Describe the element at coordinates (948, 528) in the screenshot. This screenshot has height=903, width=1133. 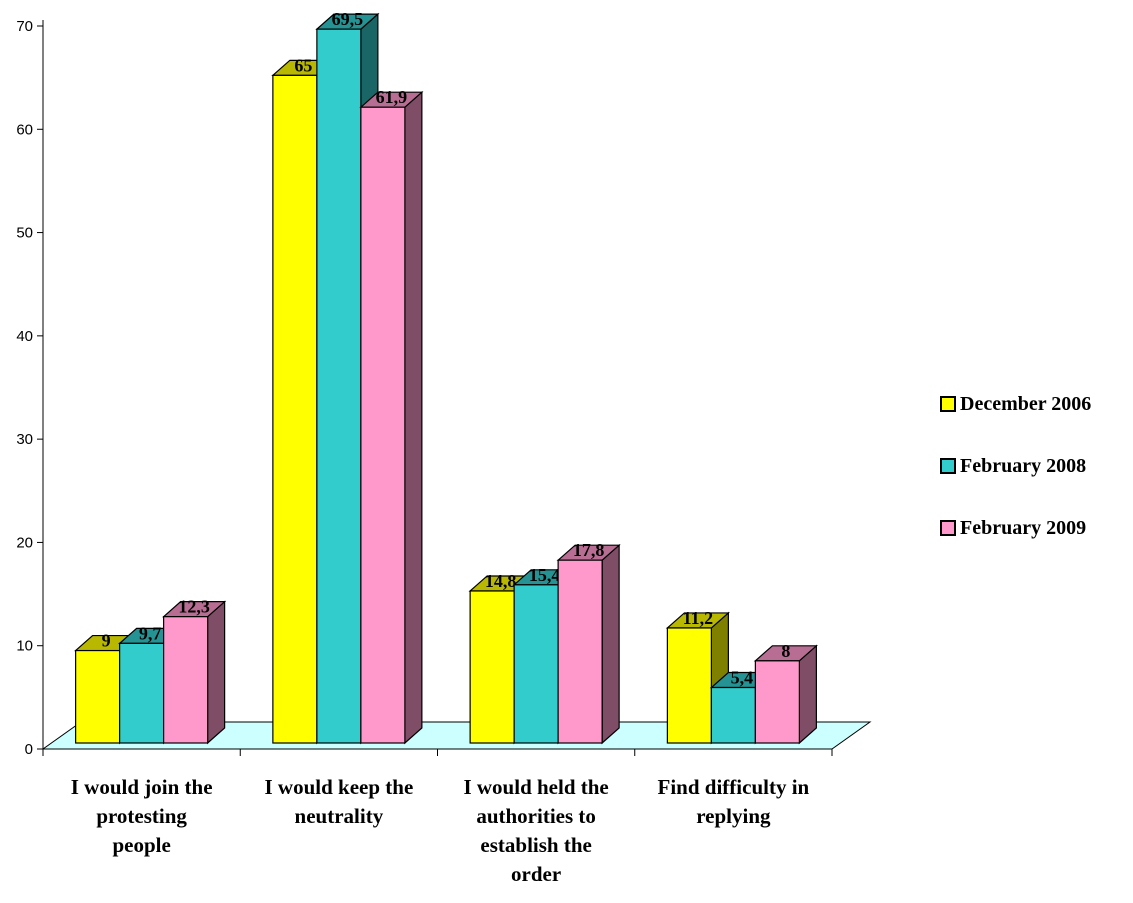
I see `legend-swatch-february-2009` at that location.